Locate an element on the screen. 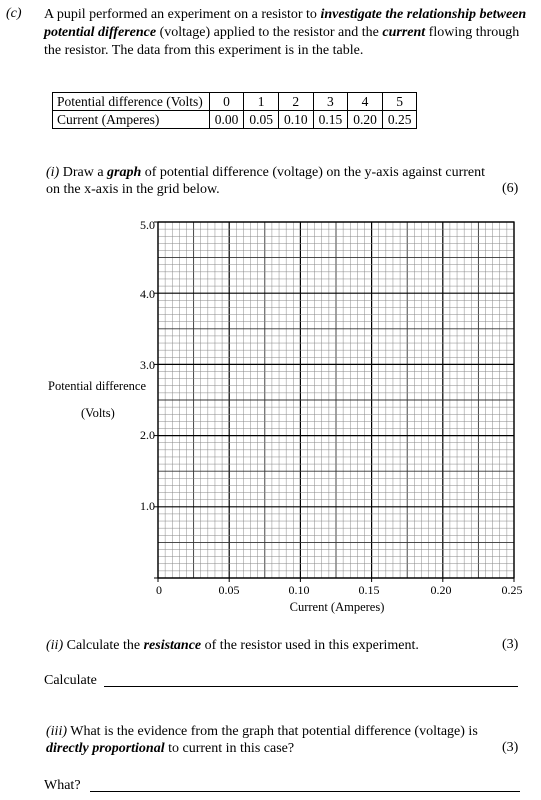 The height and width of the screenshot is (800, 541). y-tick-label: 4.0 is located at coordinates (147, 294).